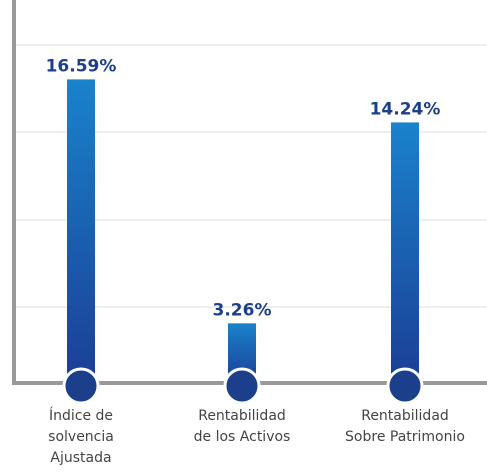 The image size is (487, 474). What do you see at coordinates (405, 109) in the screenshot?
I see `value-label: 14.24%` at bounding box center [405, 109].